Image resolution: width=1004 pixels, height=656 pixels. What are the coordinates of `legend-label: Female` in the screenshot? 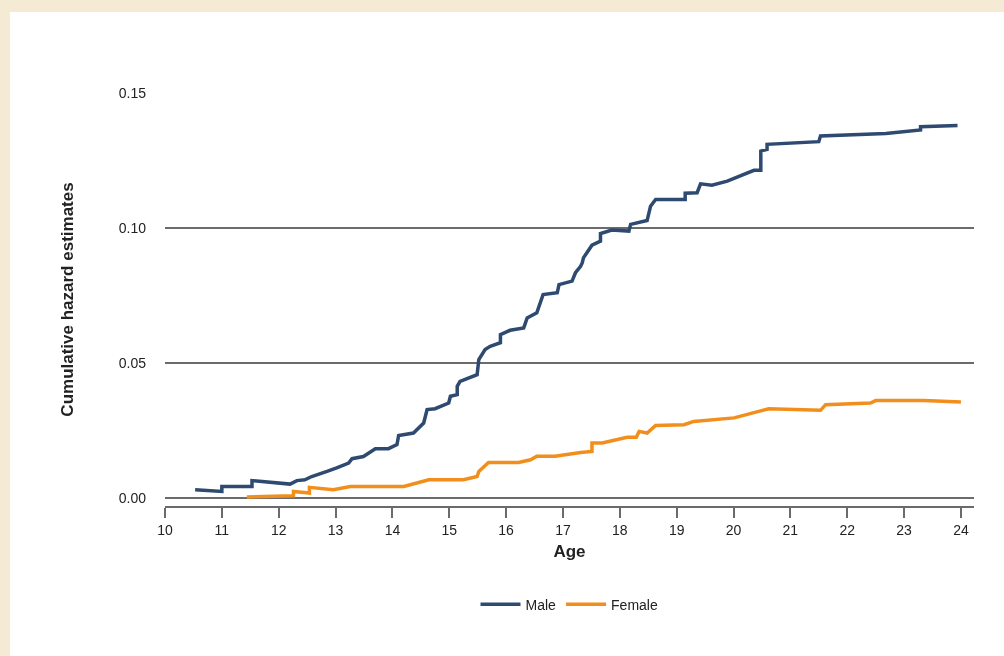 It's located at (634, 604).